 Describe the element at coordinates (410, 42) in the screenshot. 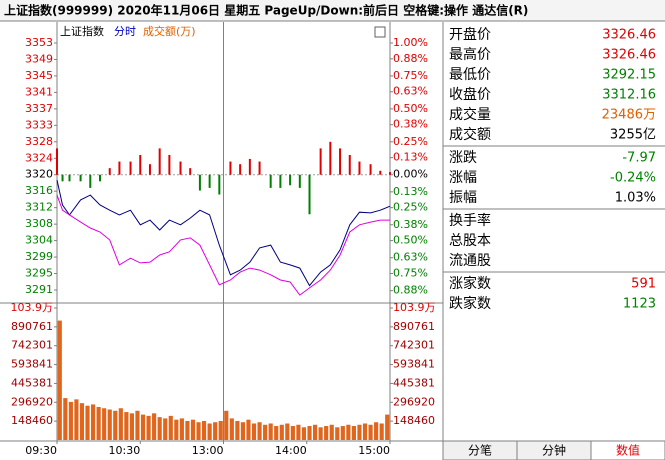

I see `y2-tick-label: 1.00%` at that location.